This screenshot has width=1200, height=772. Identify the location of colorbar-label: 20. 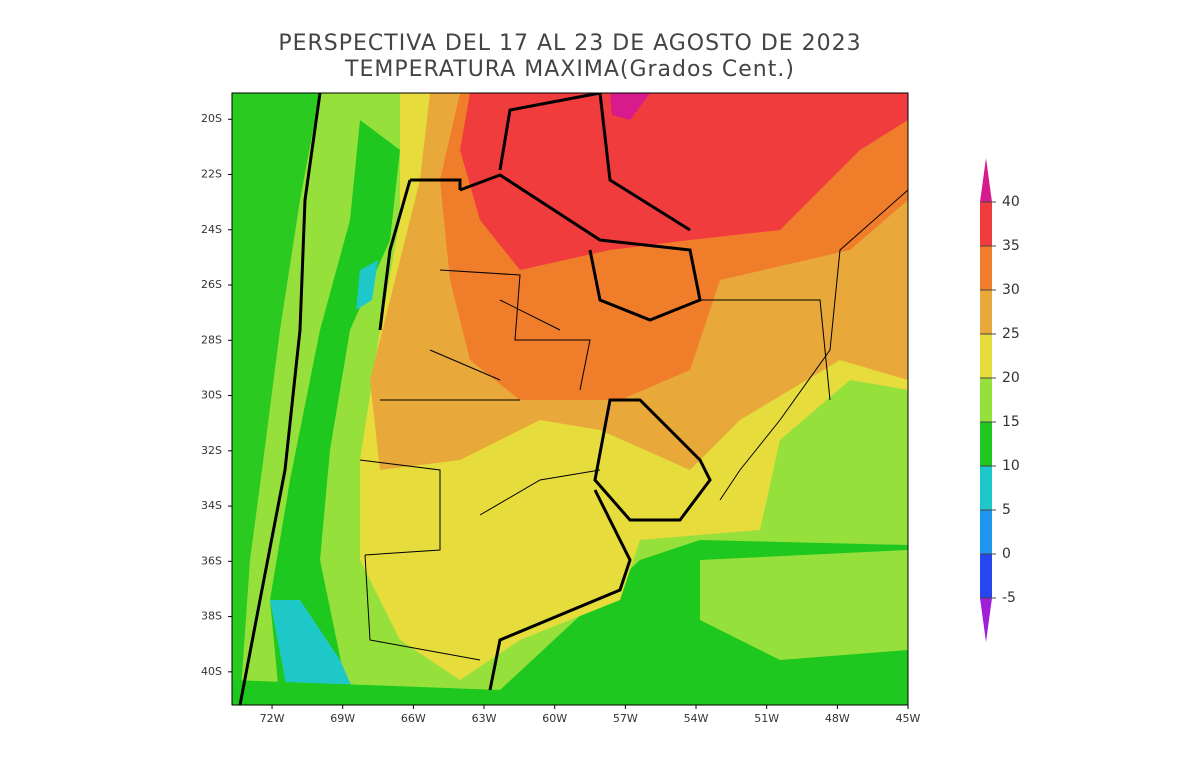
(1011, 378).